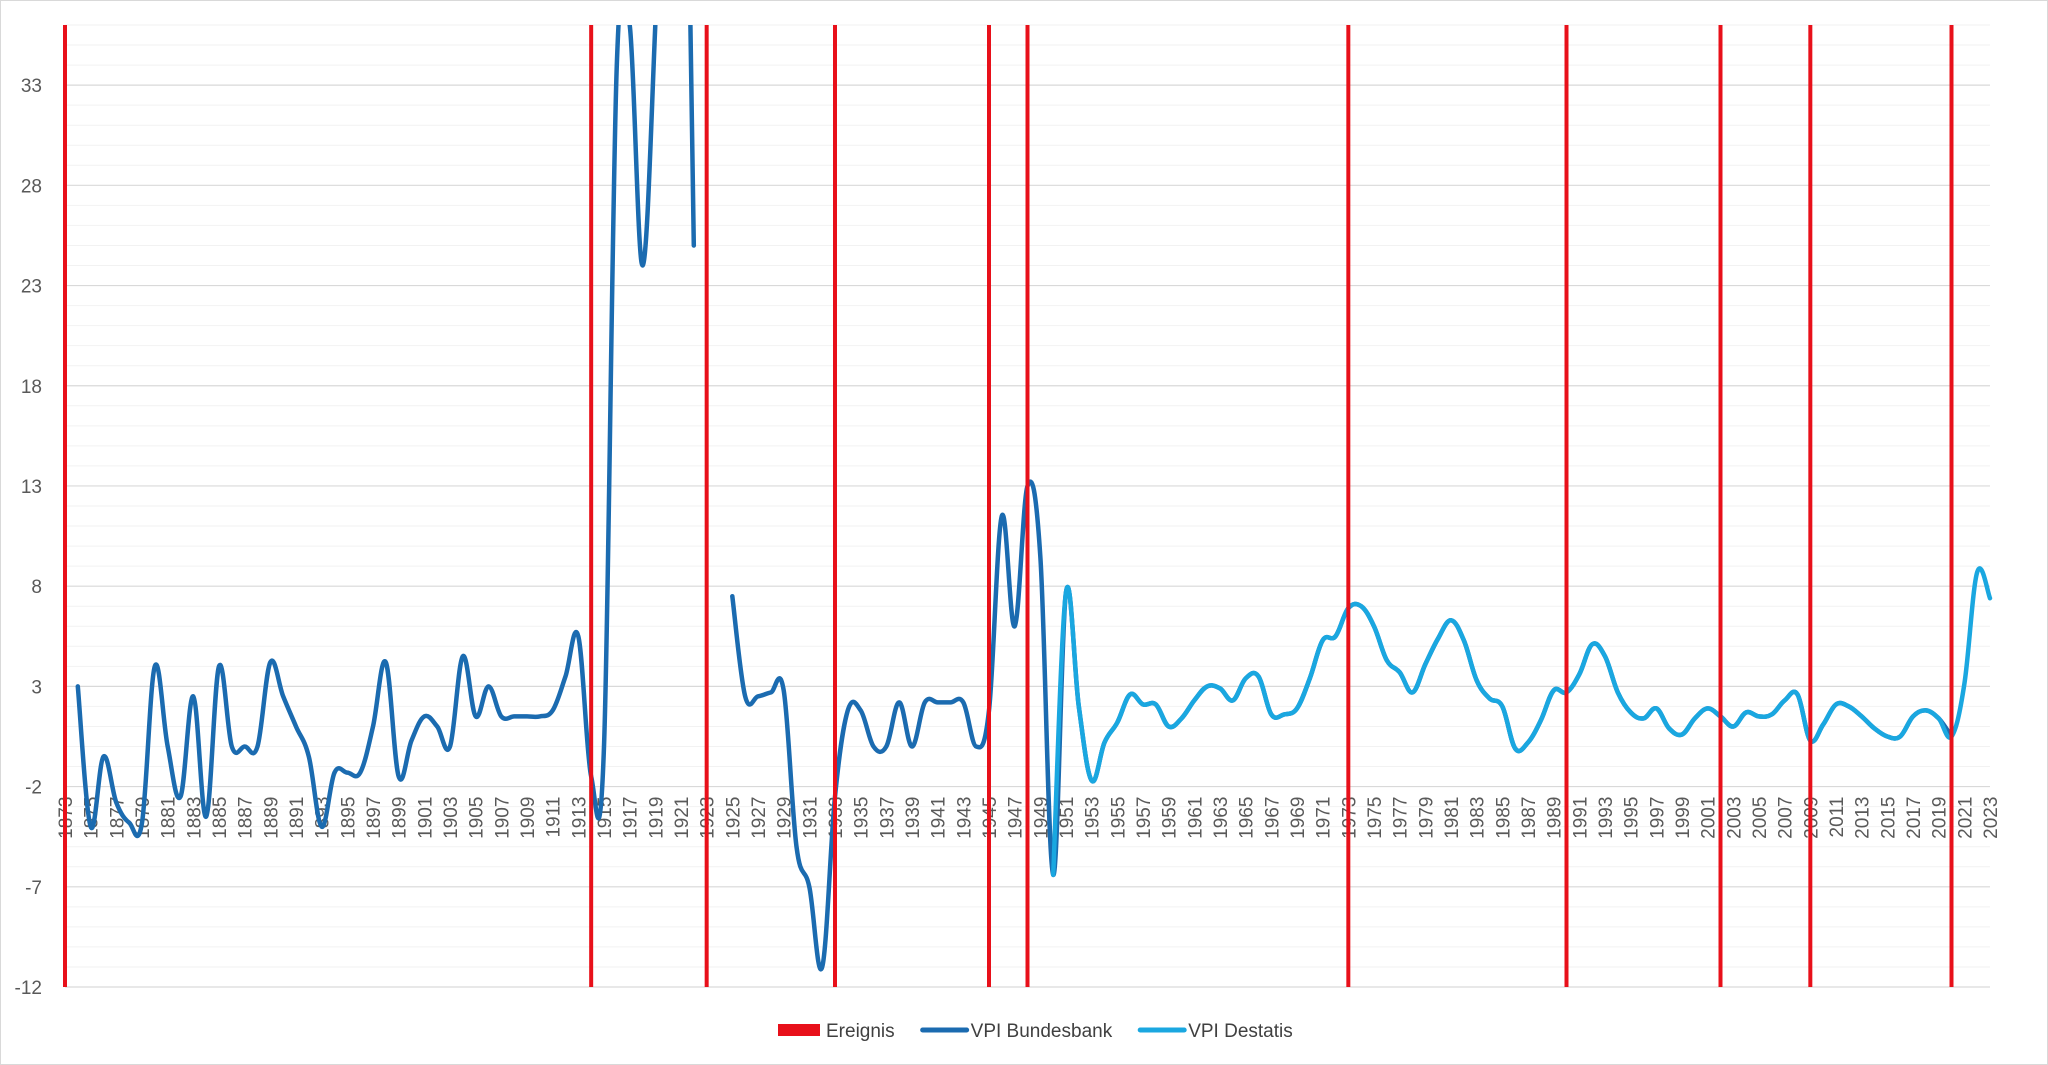  What do you see at coordinates (1401, 818) in the screenshot?
I see `x-tick-label: 1977` at bounding box center [1401, 818].